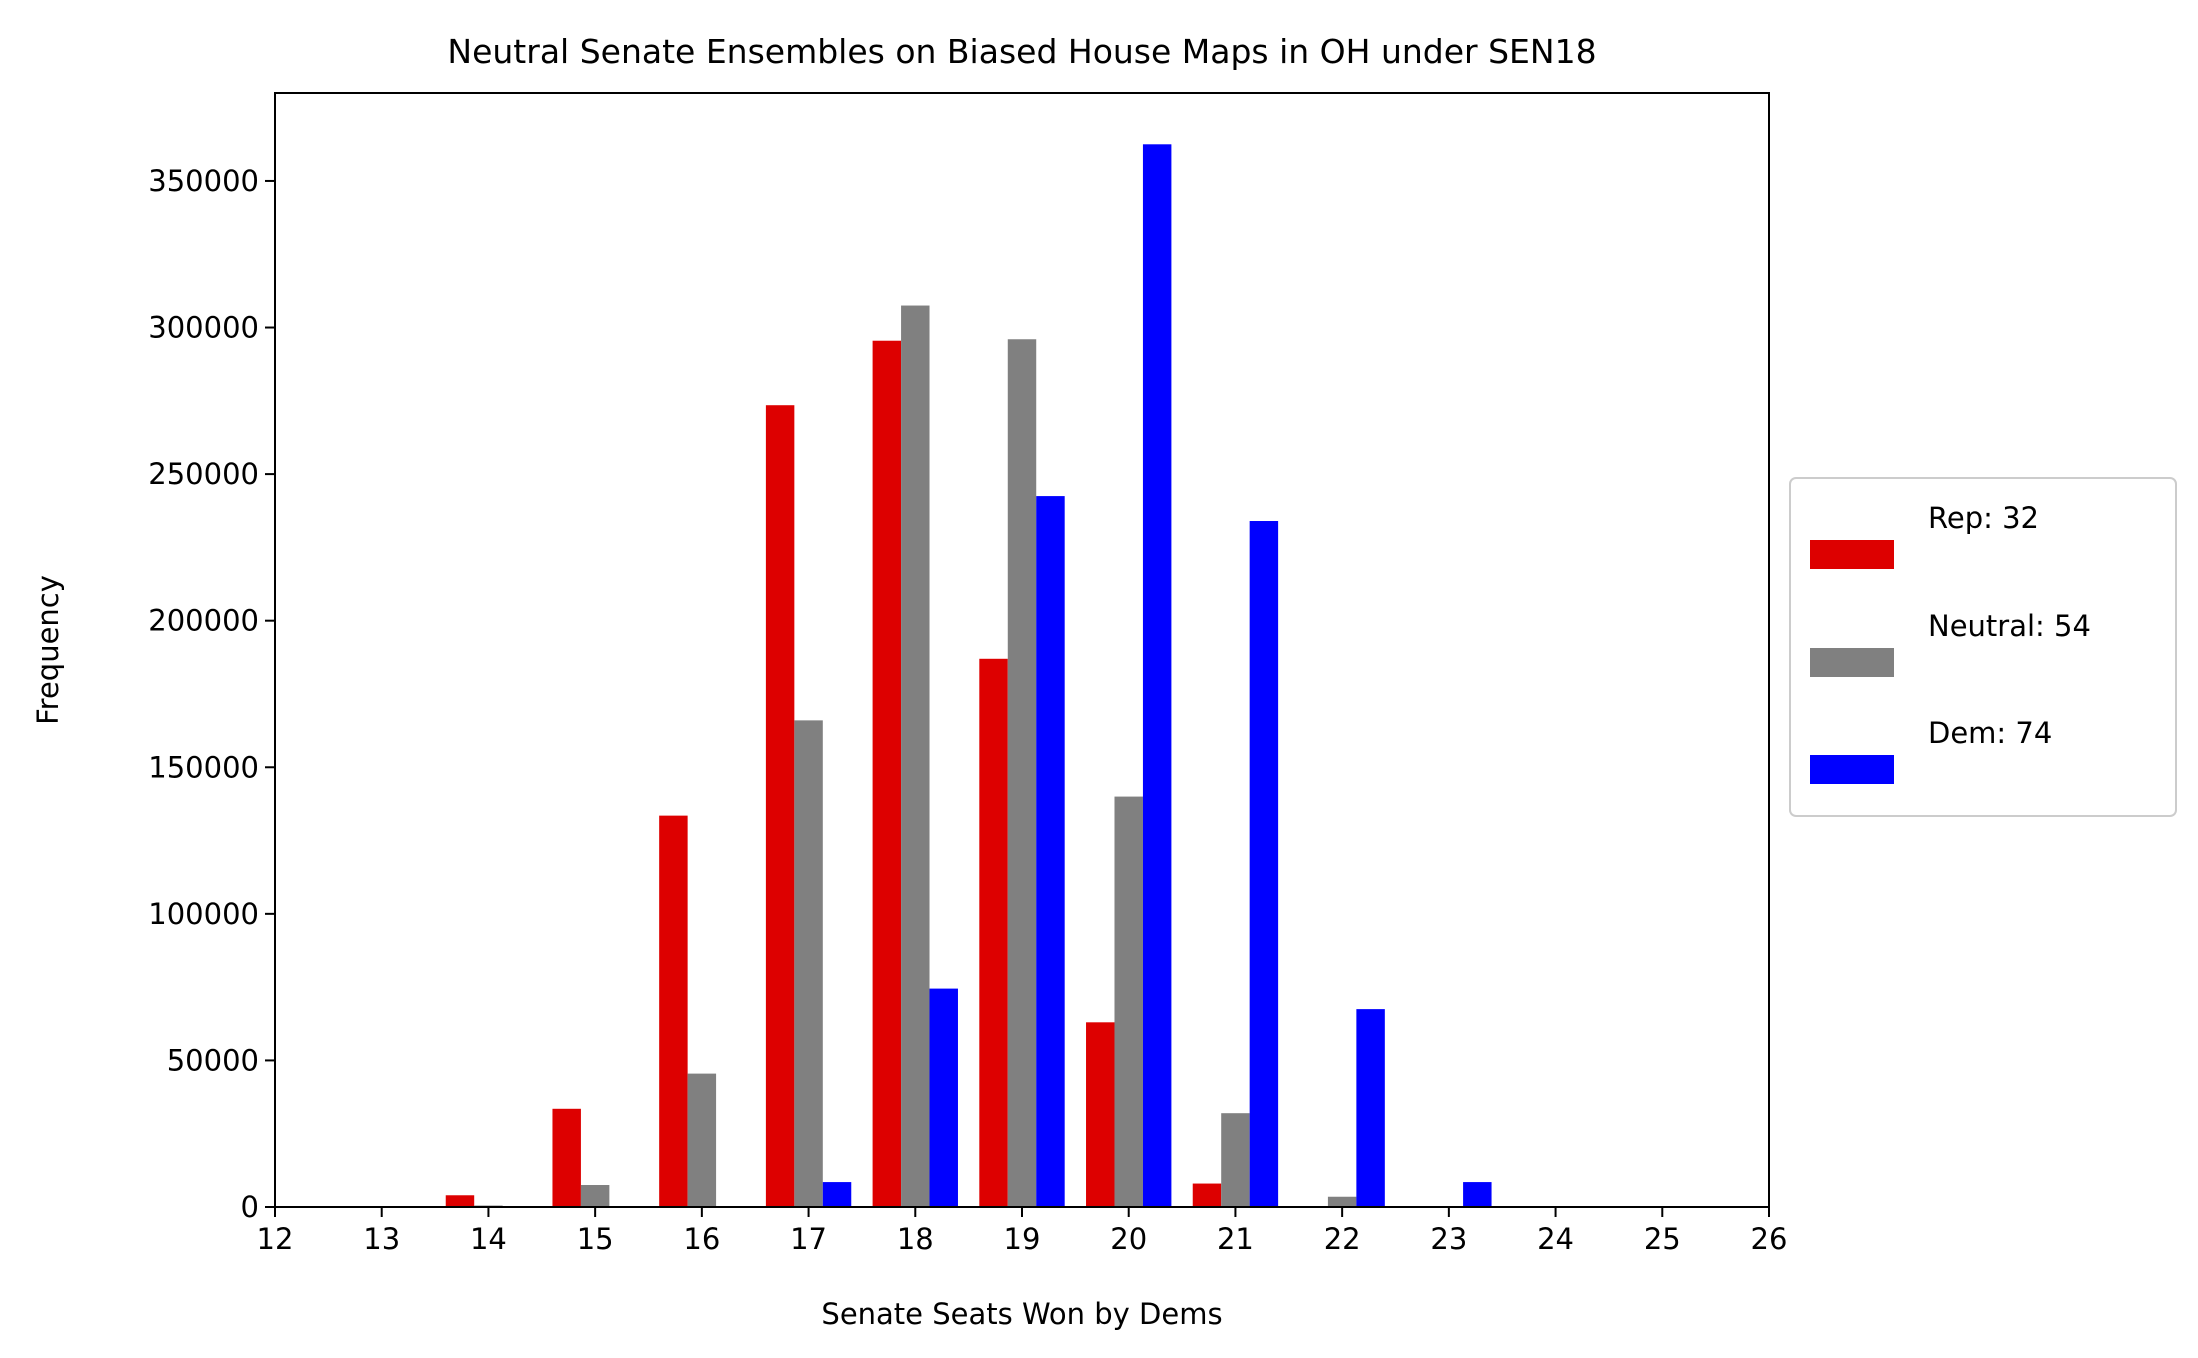 Image resolution: width=2198 pixels, height=1358 pixels. What do you see at coordinates (2009, 626) in the screenshot?
I see `legend-label-1: Neutral: 54` at bounding box center [2009, 626].